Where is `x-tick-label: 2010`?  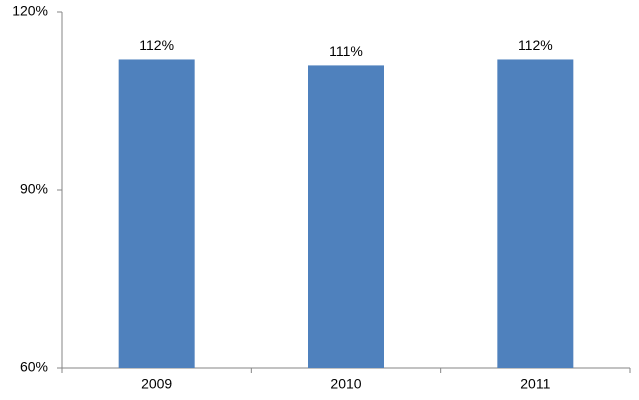
x-tick-label: 2010 is located at coordinates (345, 384).